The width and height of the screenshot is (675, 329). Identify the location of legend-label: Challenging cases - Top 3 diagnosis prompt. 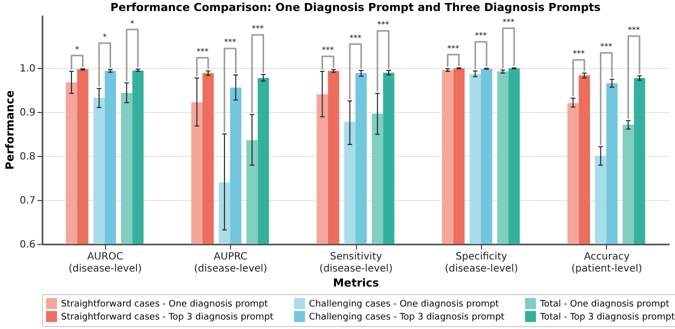
(407, 317).